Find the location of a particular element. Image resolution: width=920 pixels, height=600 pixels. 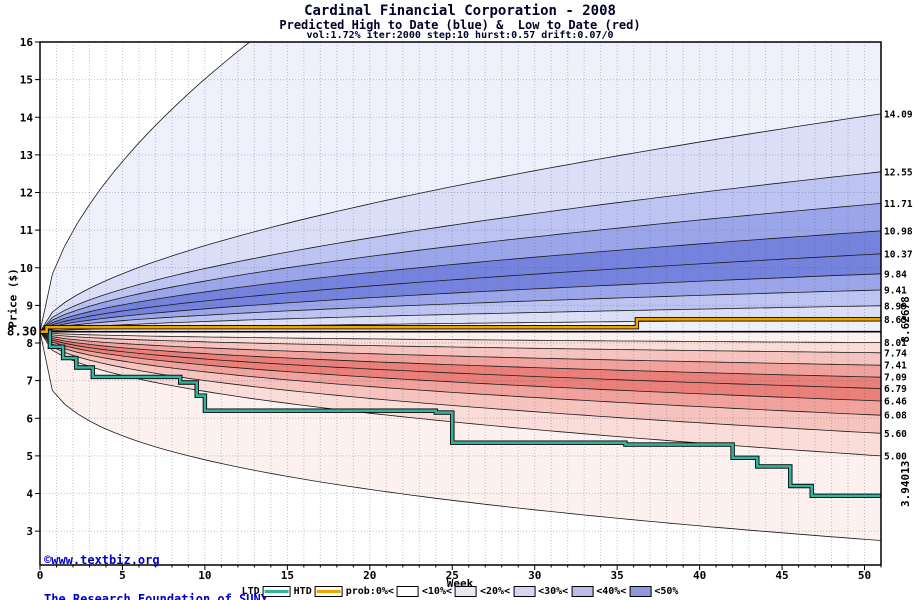

right-percentile-label: 7.41 is located at coordinates (895, 366).